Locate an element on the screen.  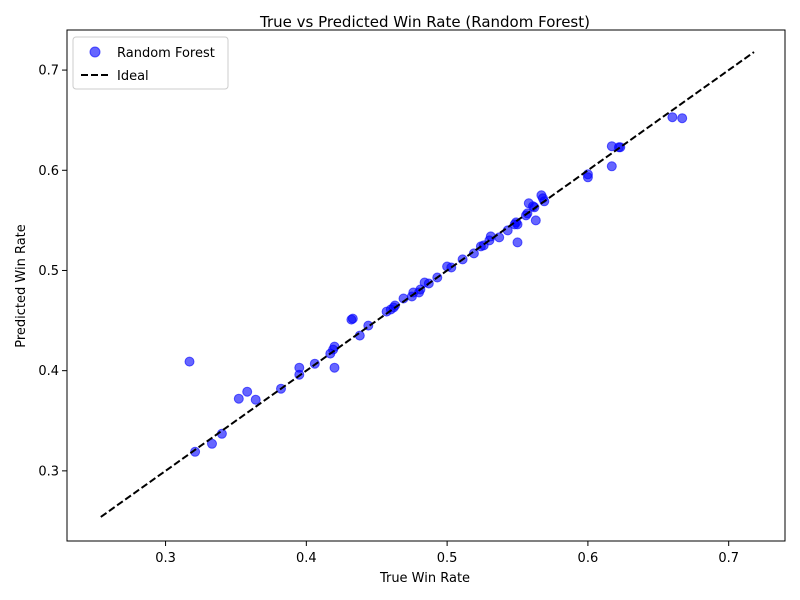
legend-box is located at coordinates (150, 63).